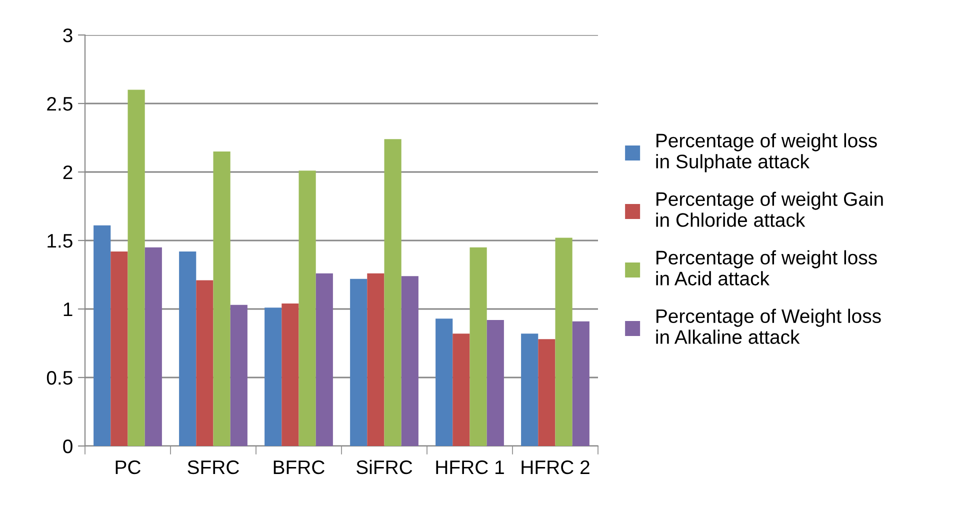 The image size is (958, 508). Describe the element at coordinates (299, 467) in the screenshot. I see `x-tick-label: BFRC` at that location.